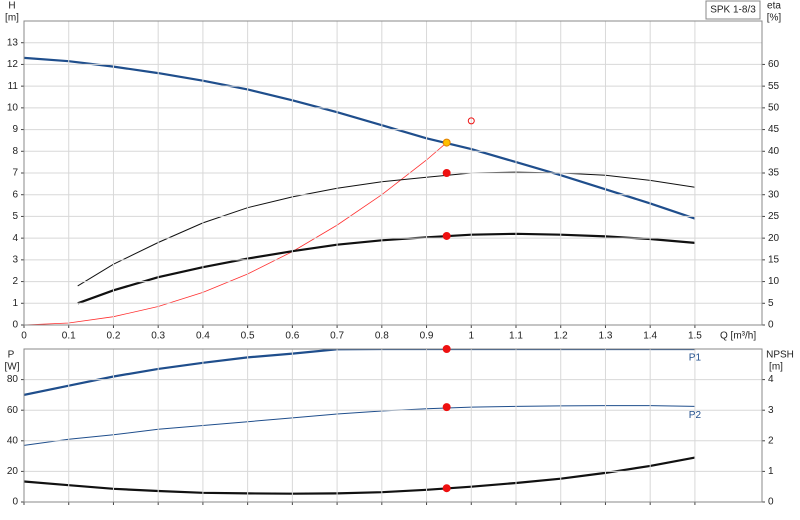 The width and height of the screenshot is (800, 520). Describe the element at coordinates (15, 281) in the screenshot. I see `y-tick-label: 2` at that location.